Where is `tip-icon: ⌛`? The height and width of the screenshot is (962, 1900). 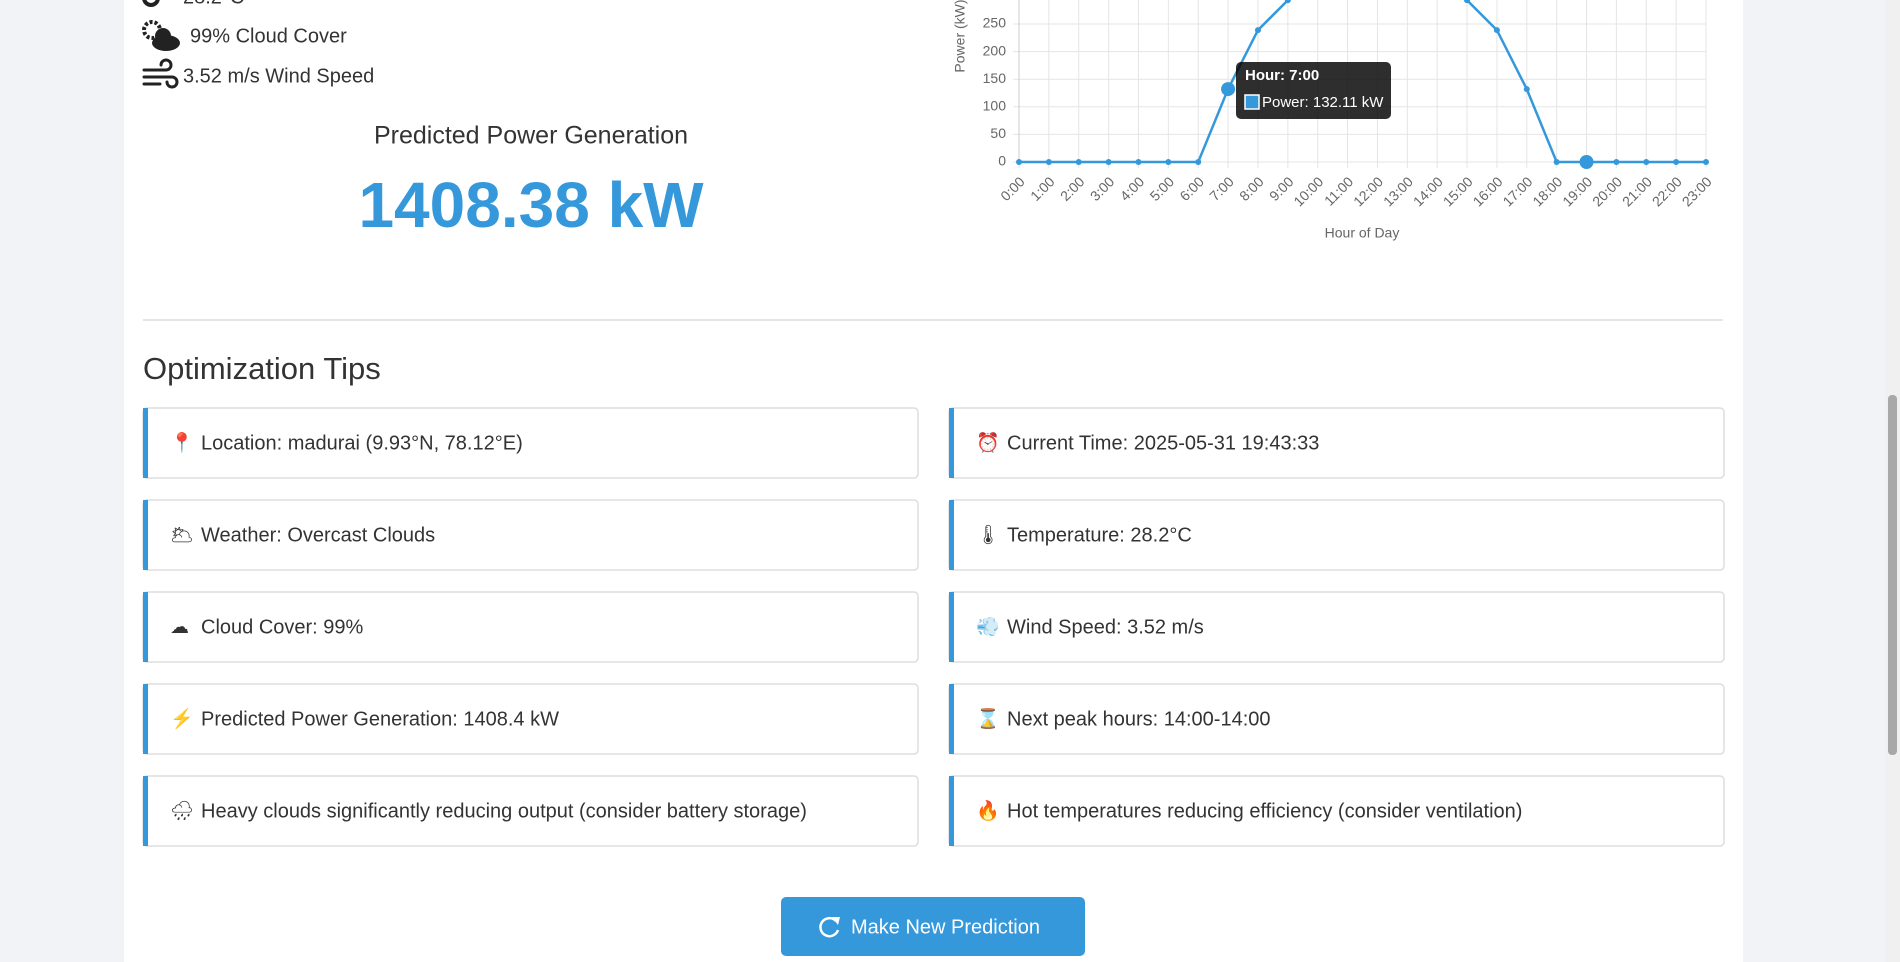
tip-icon: ⌛ is located at coordinates (988, 718).